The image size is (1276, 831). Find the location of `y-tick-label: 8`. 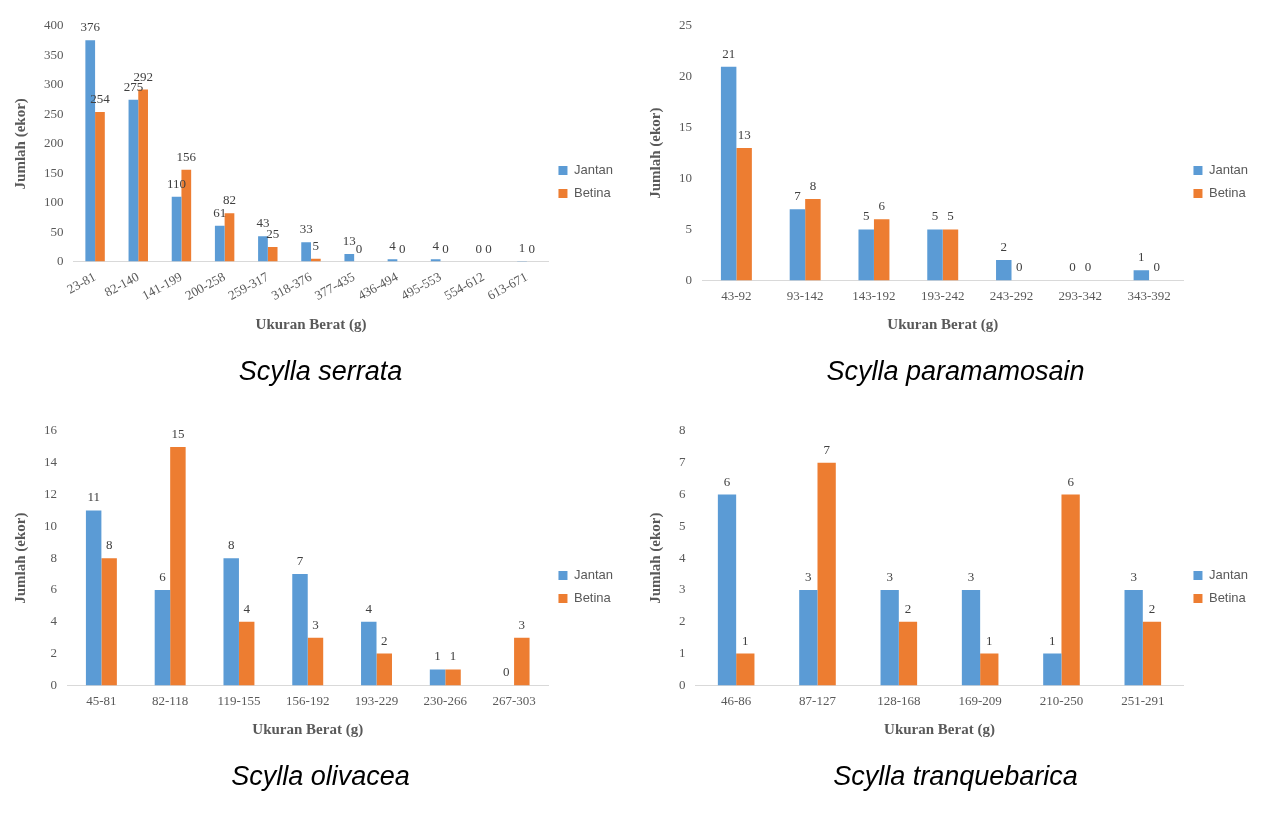

y-tick-label: 8 is located at coordinates (53, 557).